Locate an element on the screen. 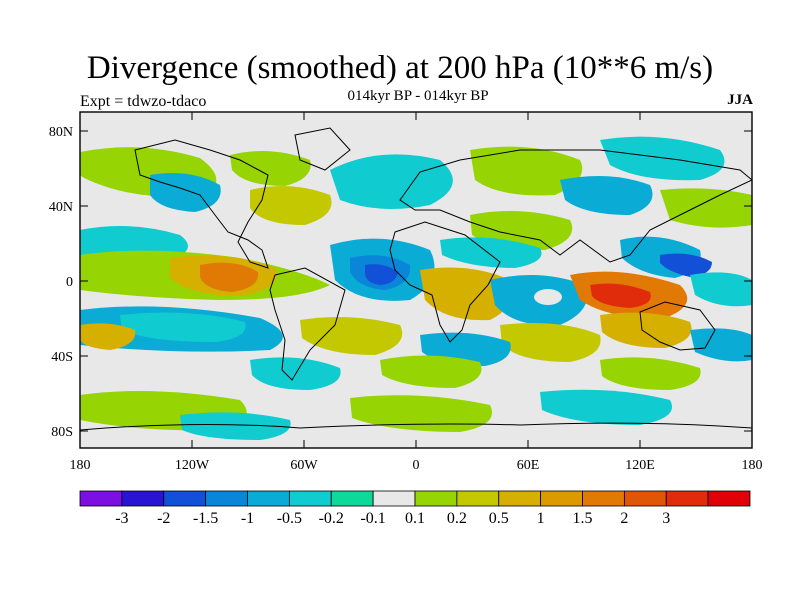 The image size is (800, 600). lon-tick-label: 60W is located at coordinates (304, 465).